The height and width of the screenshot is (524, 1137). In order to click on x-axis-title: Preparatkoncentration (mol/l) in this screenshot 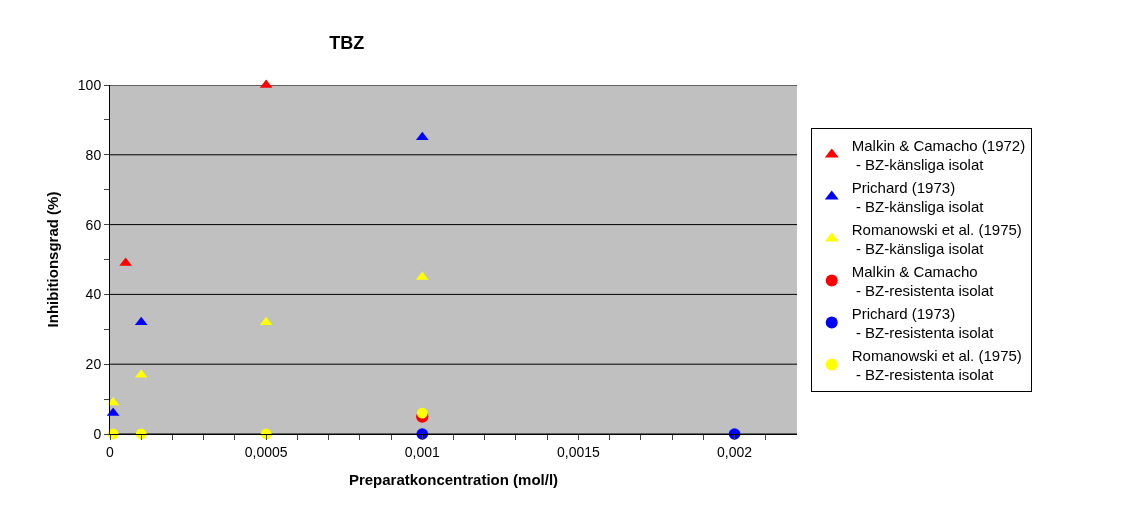, I will do `click(453, 479)`.